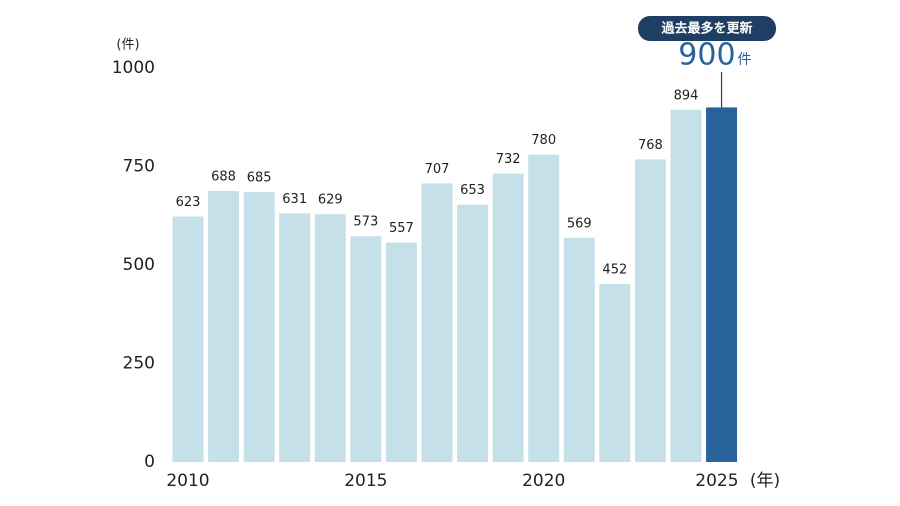  What do you see at coordinates (133, 68) in the screenshot?
I see `y-tick-label: 1000` at bounding box center [133, 68].